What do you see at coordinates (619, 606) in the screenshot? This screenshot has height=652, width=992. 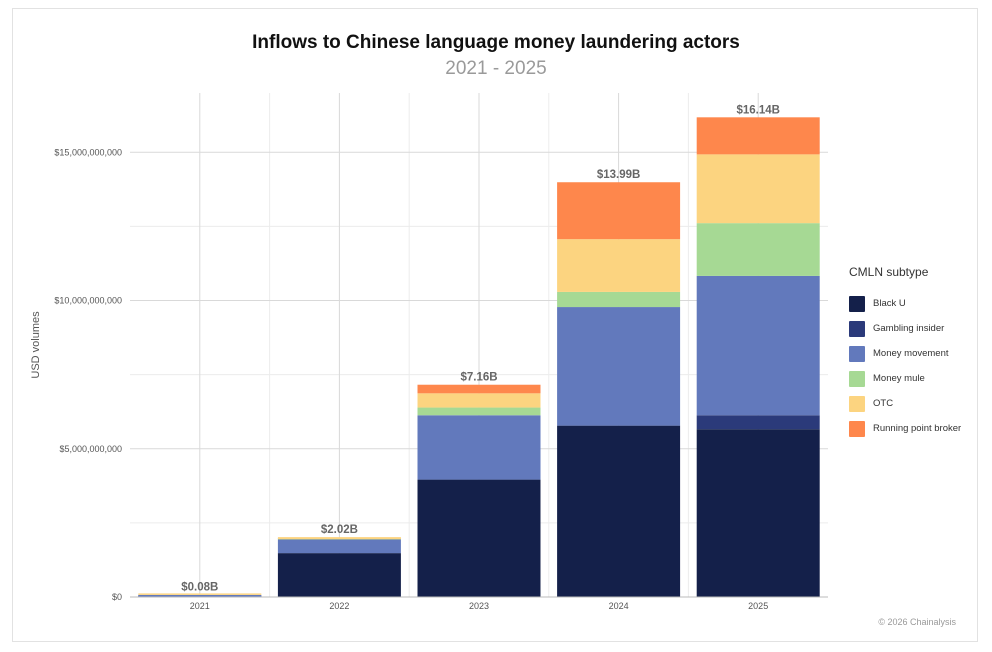 I see `x-tick-label: 2024` at bounding box center [619, 606].